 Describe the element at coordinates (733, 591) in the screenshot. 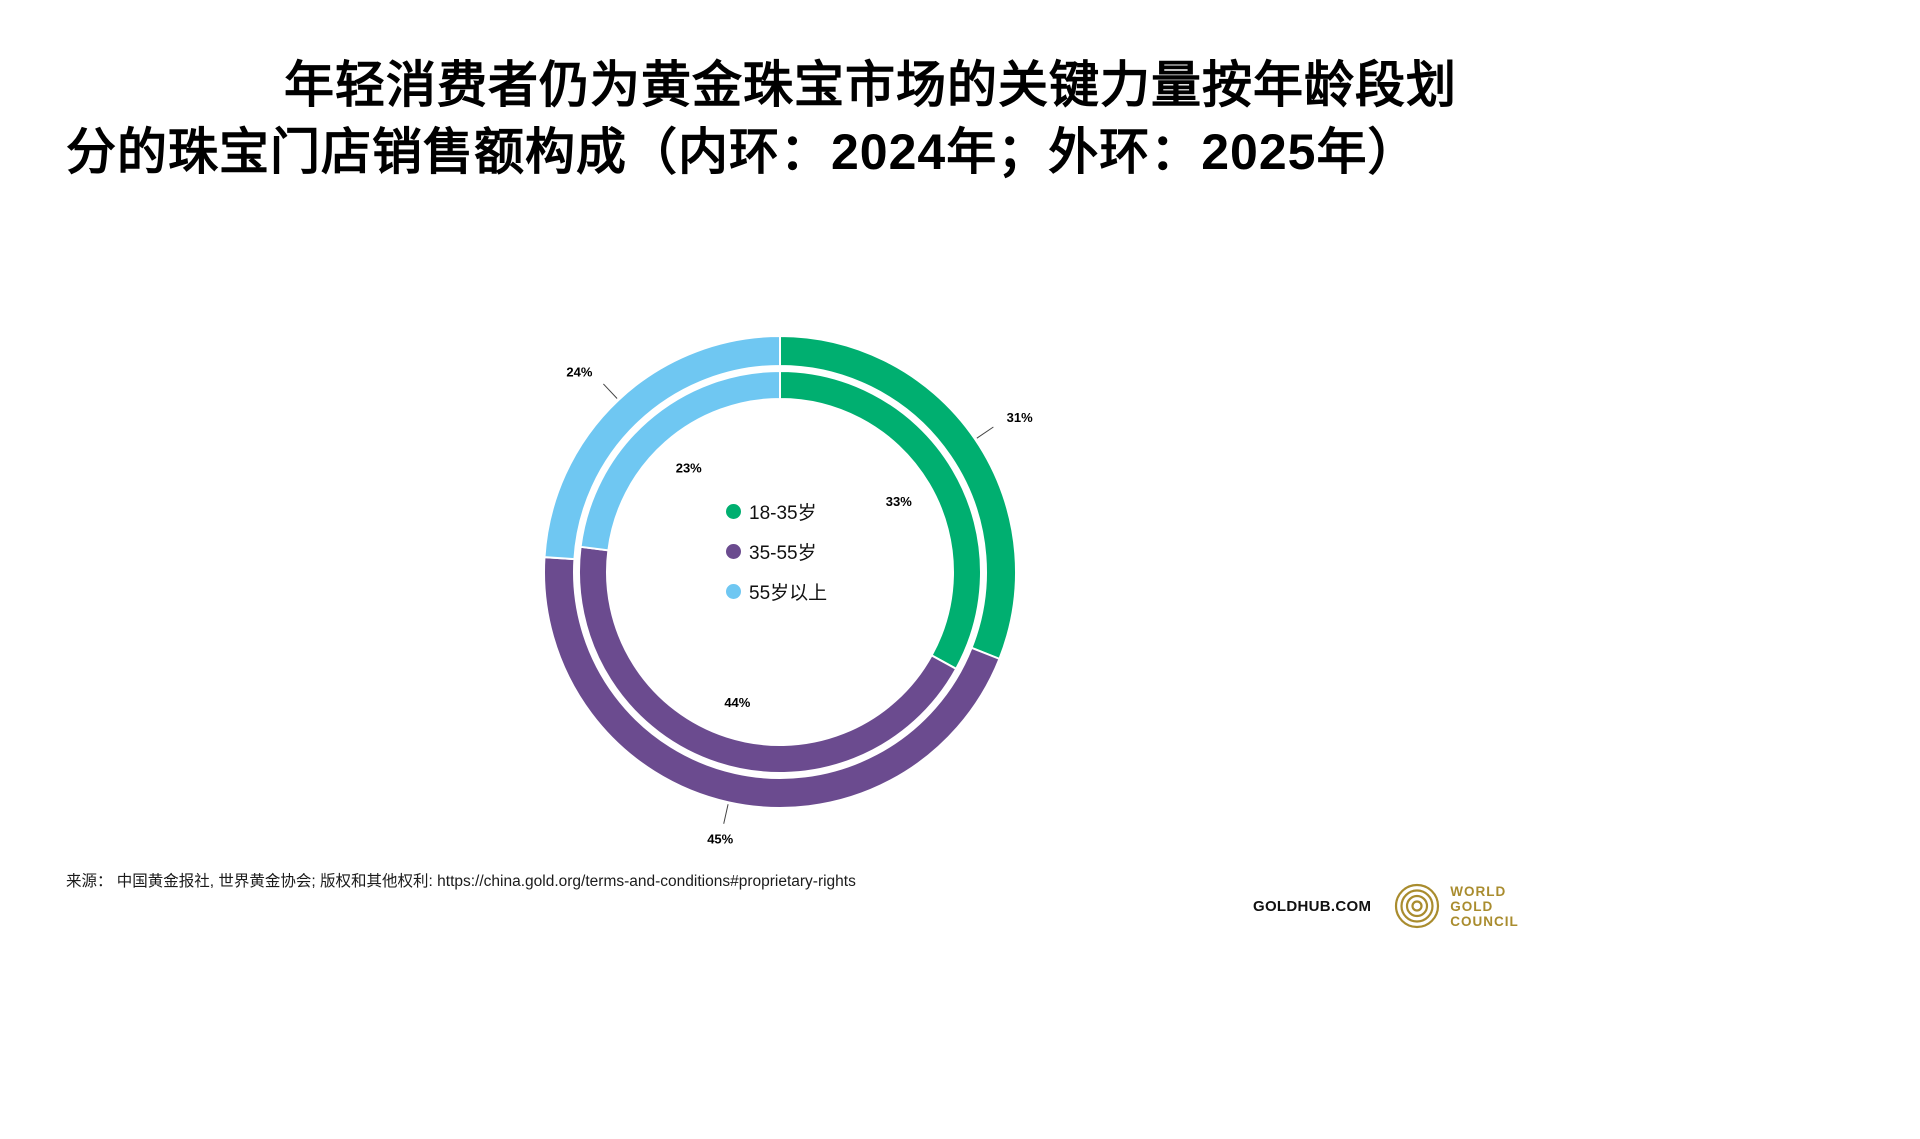

I see `legend-swatch-blue` at that location.